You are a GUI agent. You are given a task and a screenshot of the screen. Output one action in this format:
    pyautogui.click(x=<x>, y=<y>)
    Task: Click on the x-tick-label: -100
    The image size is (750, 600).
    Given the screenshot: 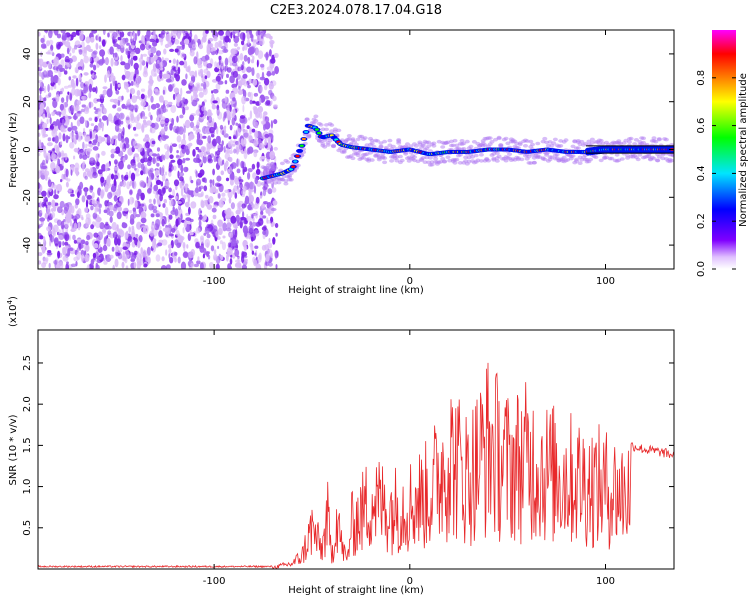 What is the action you would take?
    pyautogui.click(x=214, y=581)
    